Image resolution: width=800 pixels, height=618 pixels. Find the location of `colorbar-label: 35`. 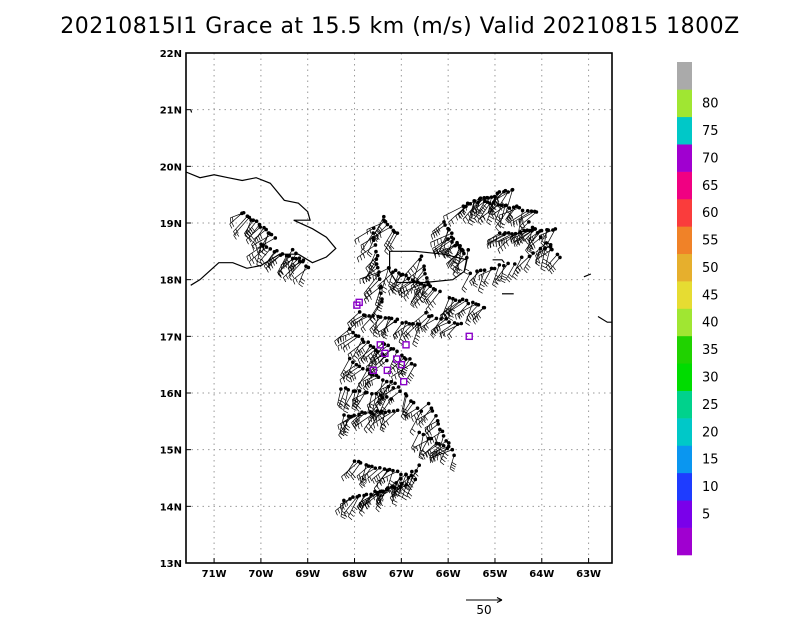

colorbar-label: 35 is located at coordinates (710, 350).